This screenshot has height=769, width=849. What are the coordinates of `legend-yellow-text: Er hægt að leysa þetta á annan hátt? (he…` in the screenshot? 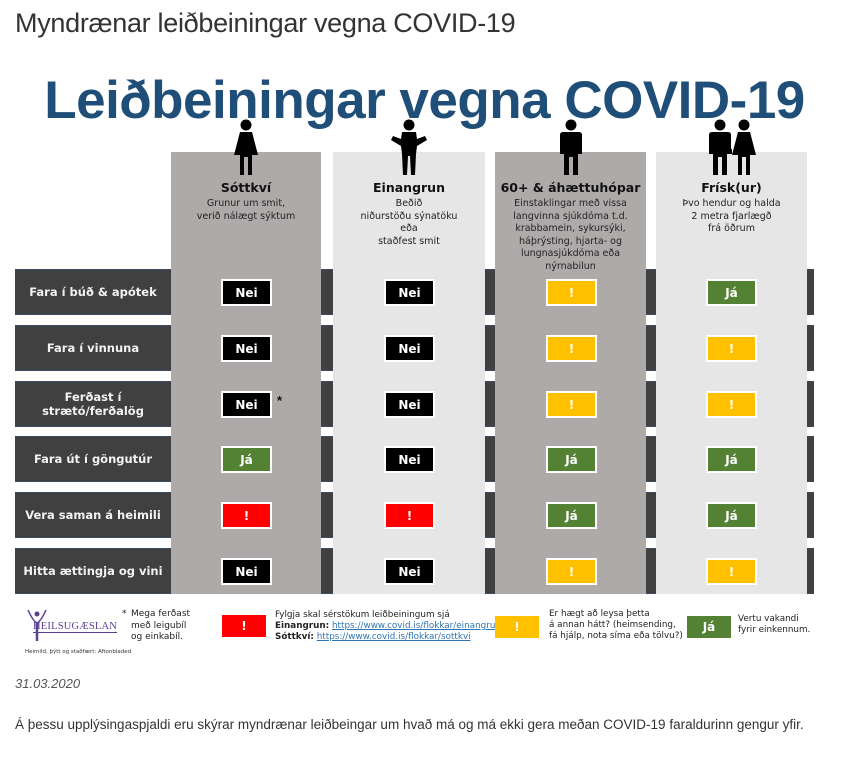 It's located at (616, 625).